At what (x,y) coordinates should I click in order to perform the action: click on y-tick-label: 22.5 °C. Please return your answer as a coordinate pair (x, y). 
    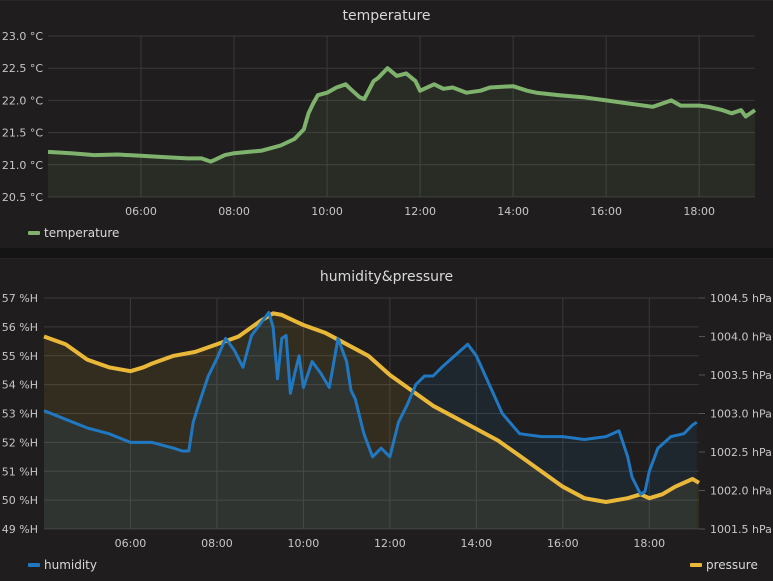
    Looking at the image, I should click on (22, 68).